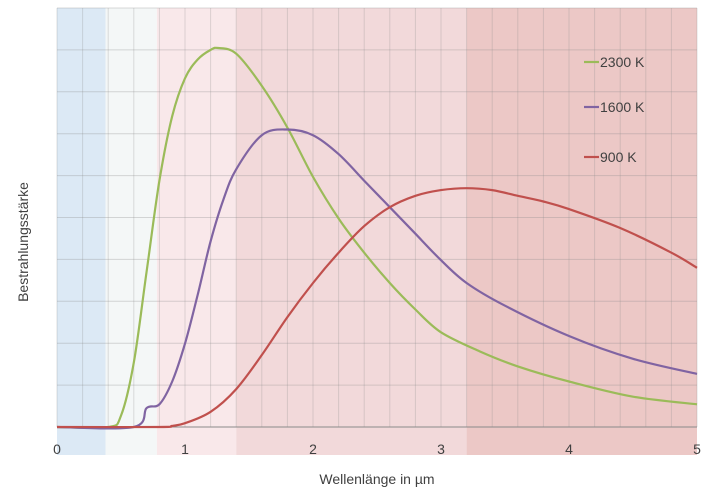  I want to click on legend-label: 1600 K, so click(622, 107).